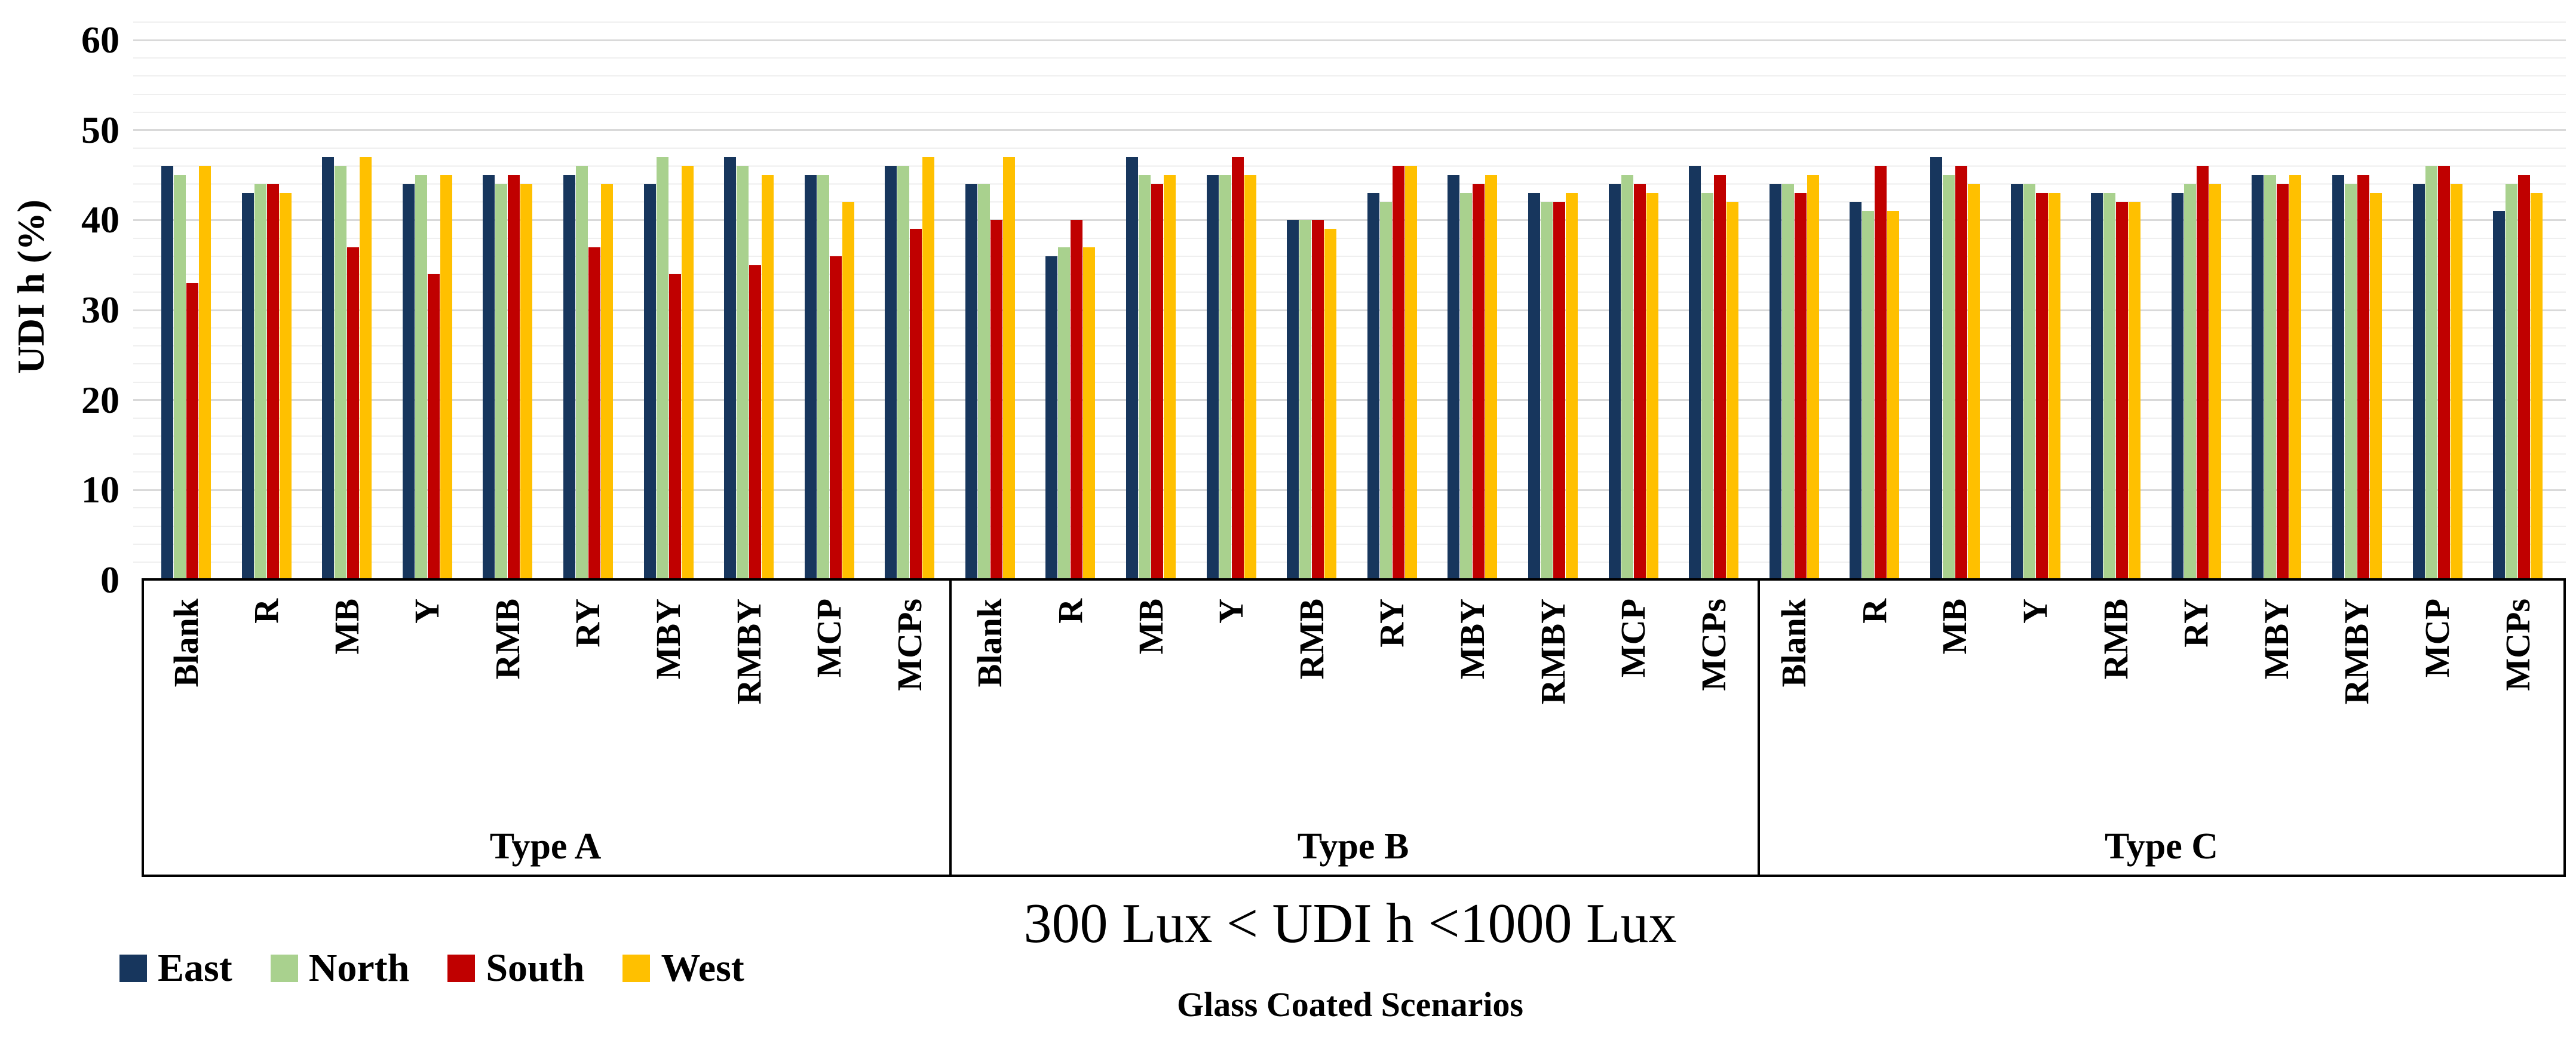 The height and width of the screenshot is (1043, 2576). What do you see at coordinates (1132, 368) in the screenshot?
I see `bar-east-mb-type-b` at bounding box center [1132, 368].